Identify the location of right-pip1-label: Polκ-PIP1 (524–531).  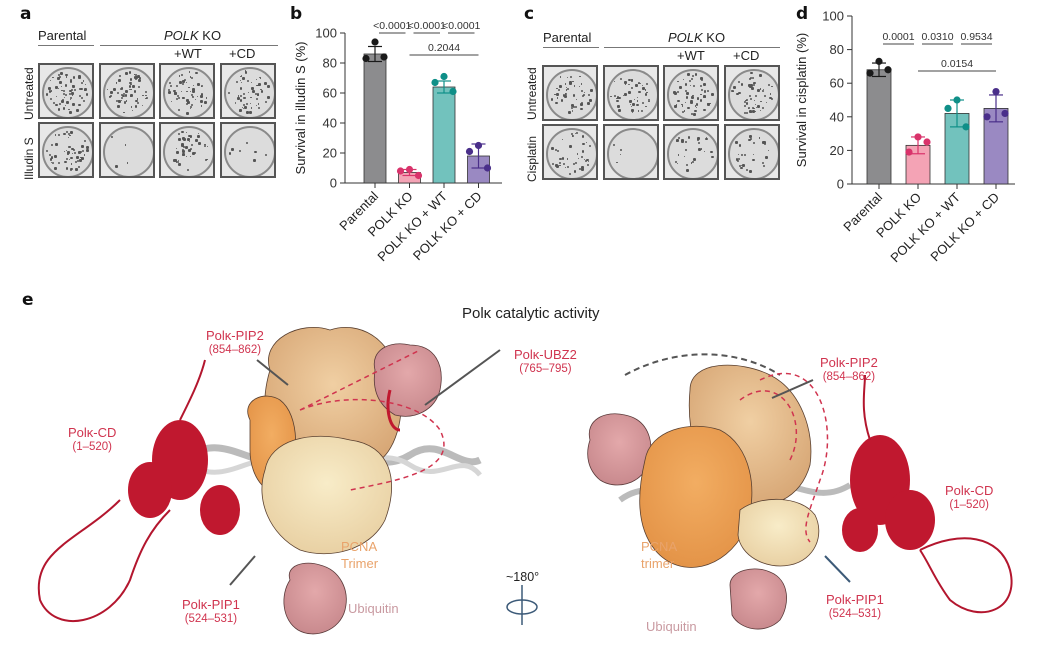
(855, 607).